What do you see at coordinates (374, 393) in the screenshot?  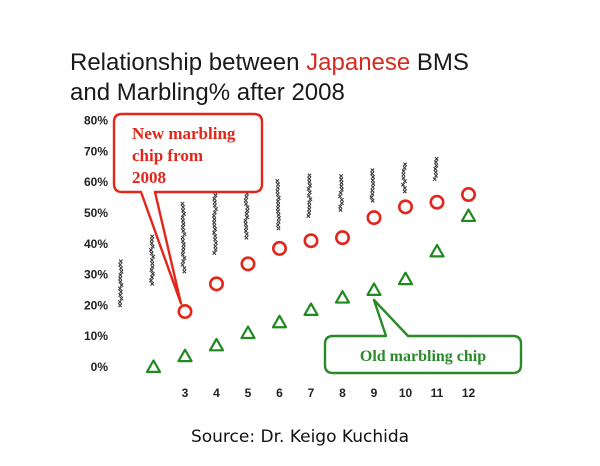 I see `x-tick-label: 9` at bounding box center [374, 393].